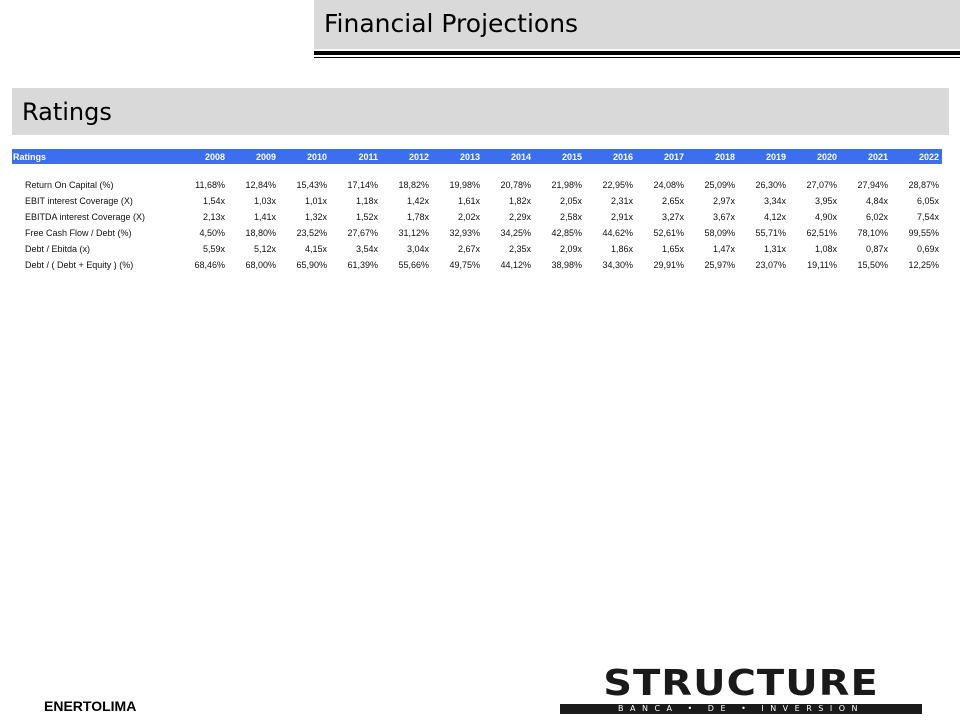 This screenshot has width=960, height=720. Describe the element at coordinates (770, 185) in the screenshot. I see `table-cell: 26,30%` at that location.